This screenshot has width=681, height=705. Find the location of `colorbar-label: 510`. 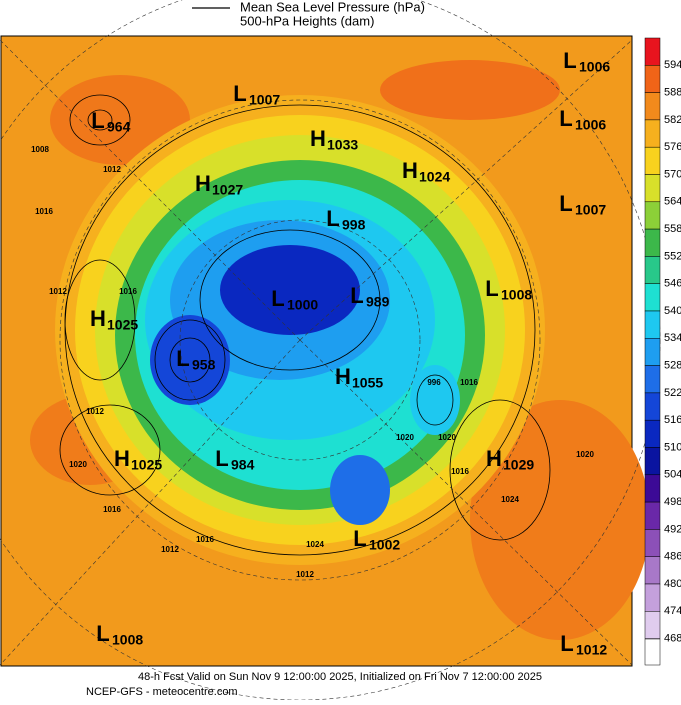

colorbar-label: 510 is located at coordinates (672, 447).